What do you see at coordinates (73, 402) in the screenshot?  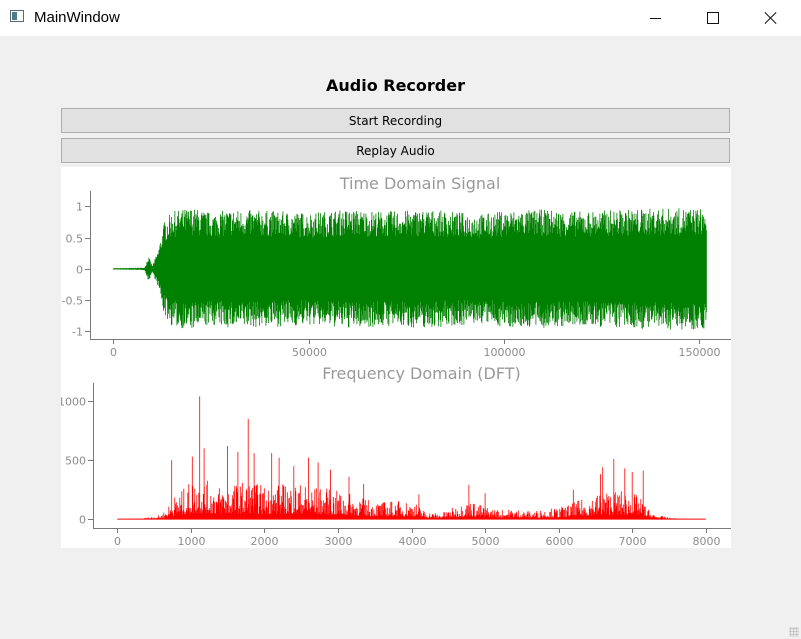 I see `y-tick-label: 1000` at bounding box center [73, 402].